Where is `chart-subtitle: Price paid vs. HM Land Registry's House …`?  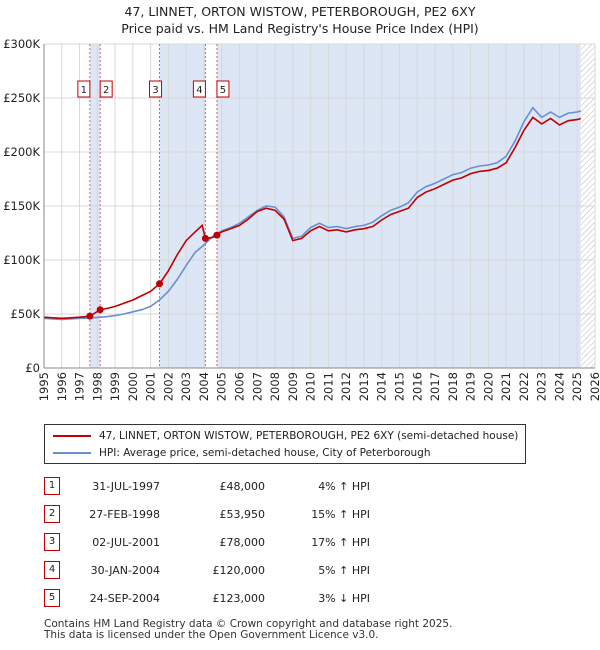 chart-subtitle: Price paid vs. HM Land Registry's House … is located at coordinates (300, 28).